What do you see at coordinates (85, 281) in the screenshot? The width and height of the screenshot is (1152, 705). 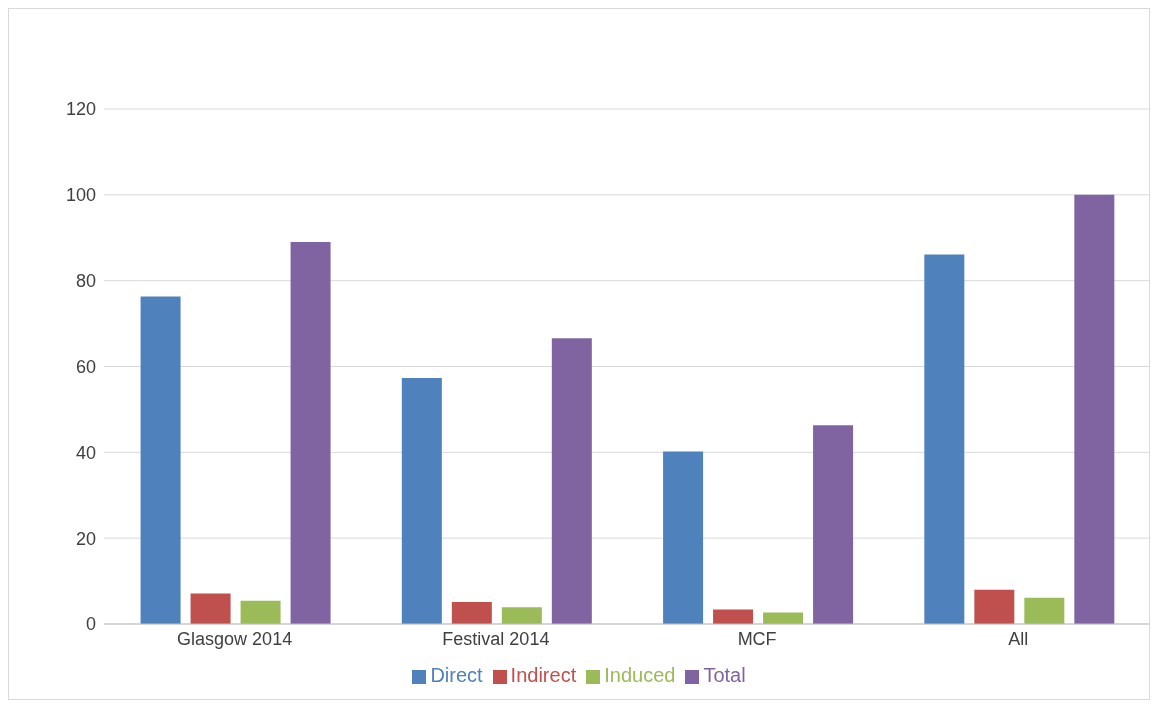 I see `y-tick-label: 80` at bounding box center [85, 281].